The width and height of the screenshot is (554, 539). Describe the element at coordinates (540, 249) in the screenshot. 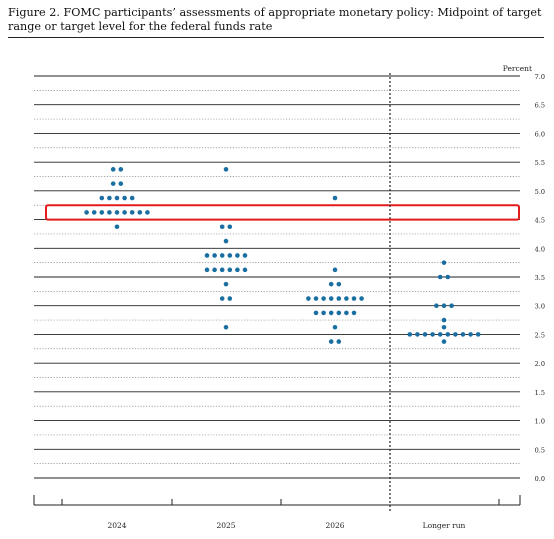

I see `y-tick-label: 4.0` at that location.